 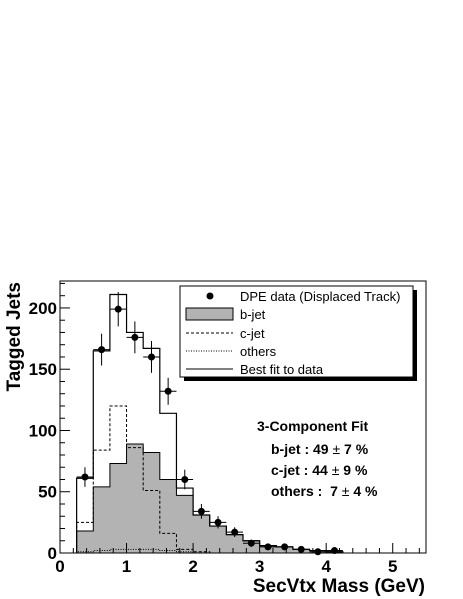 I want to click on x-tick-label: 4, so click(x=326, y=566).